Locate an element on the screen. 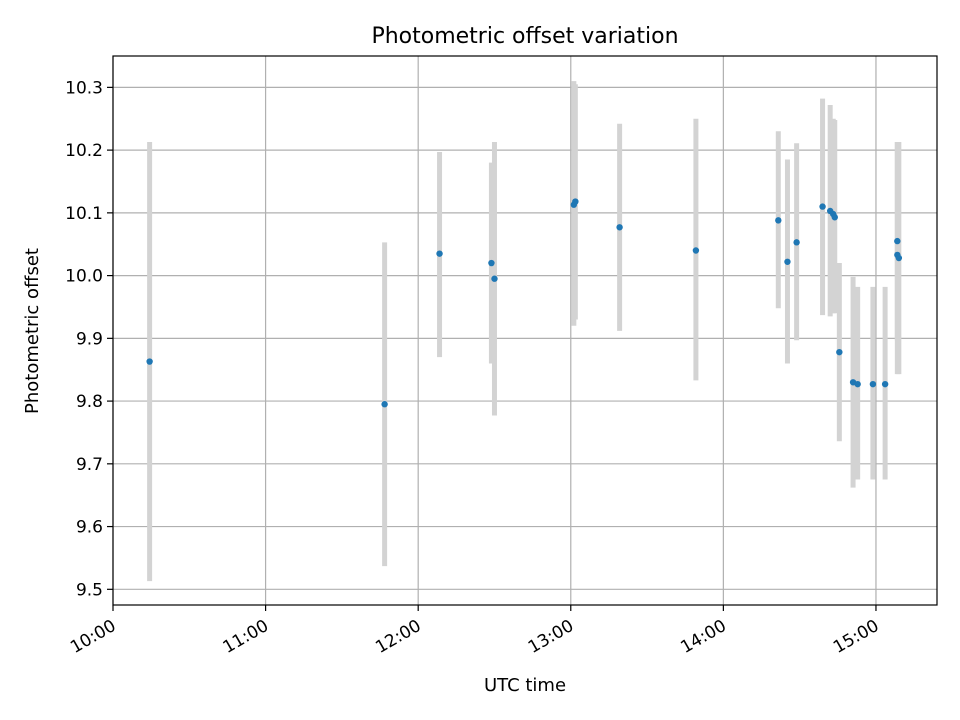  y-axis-label: Photometric offset is located at coordinates (32, 331).